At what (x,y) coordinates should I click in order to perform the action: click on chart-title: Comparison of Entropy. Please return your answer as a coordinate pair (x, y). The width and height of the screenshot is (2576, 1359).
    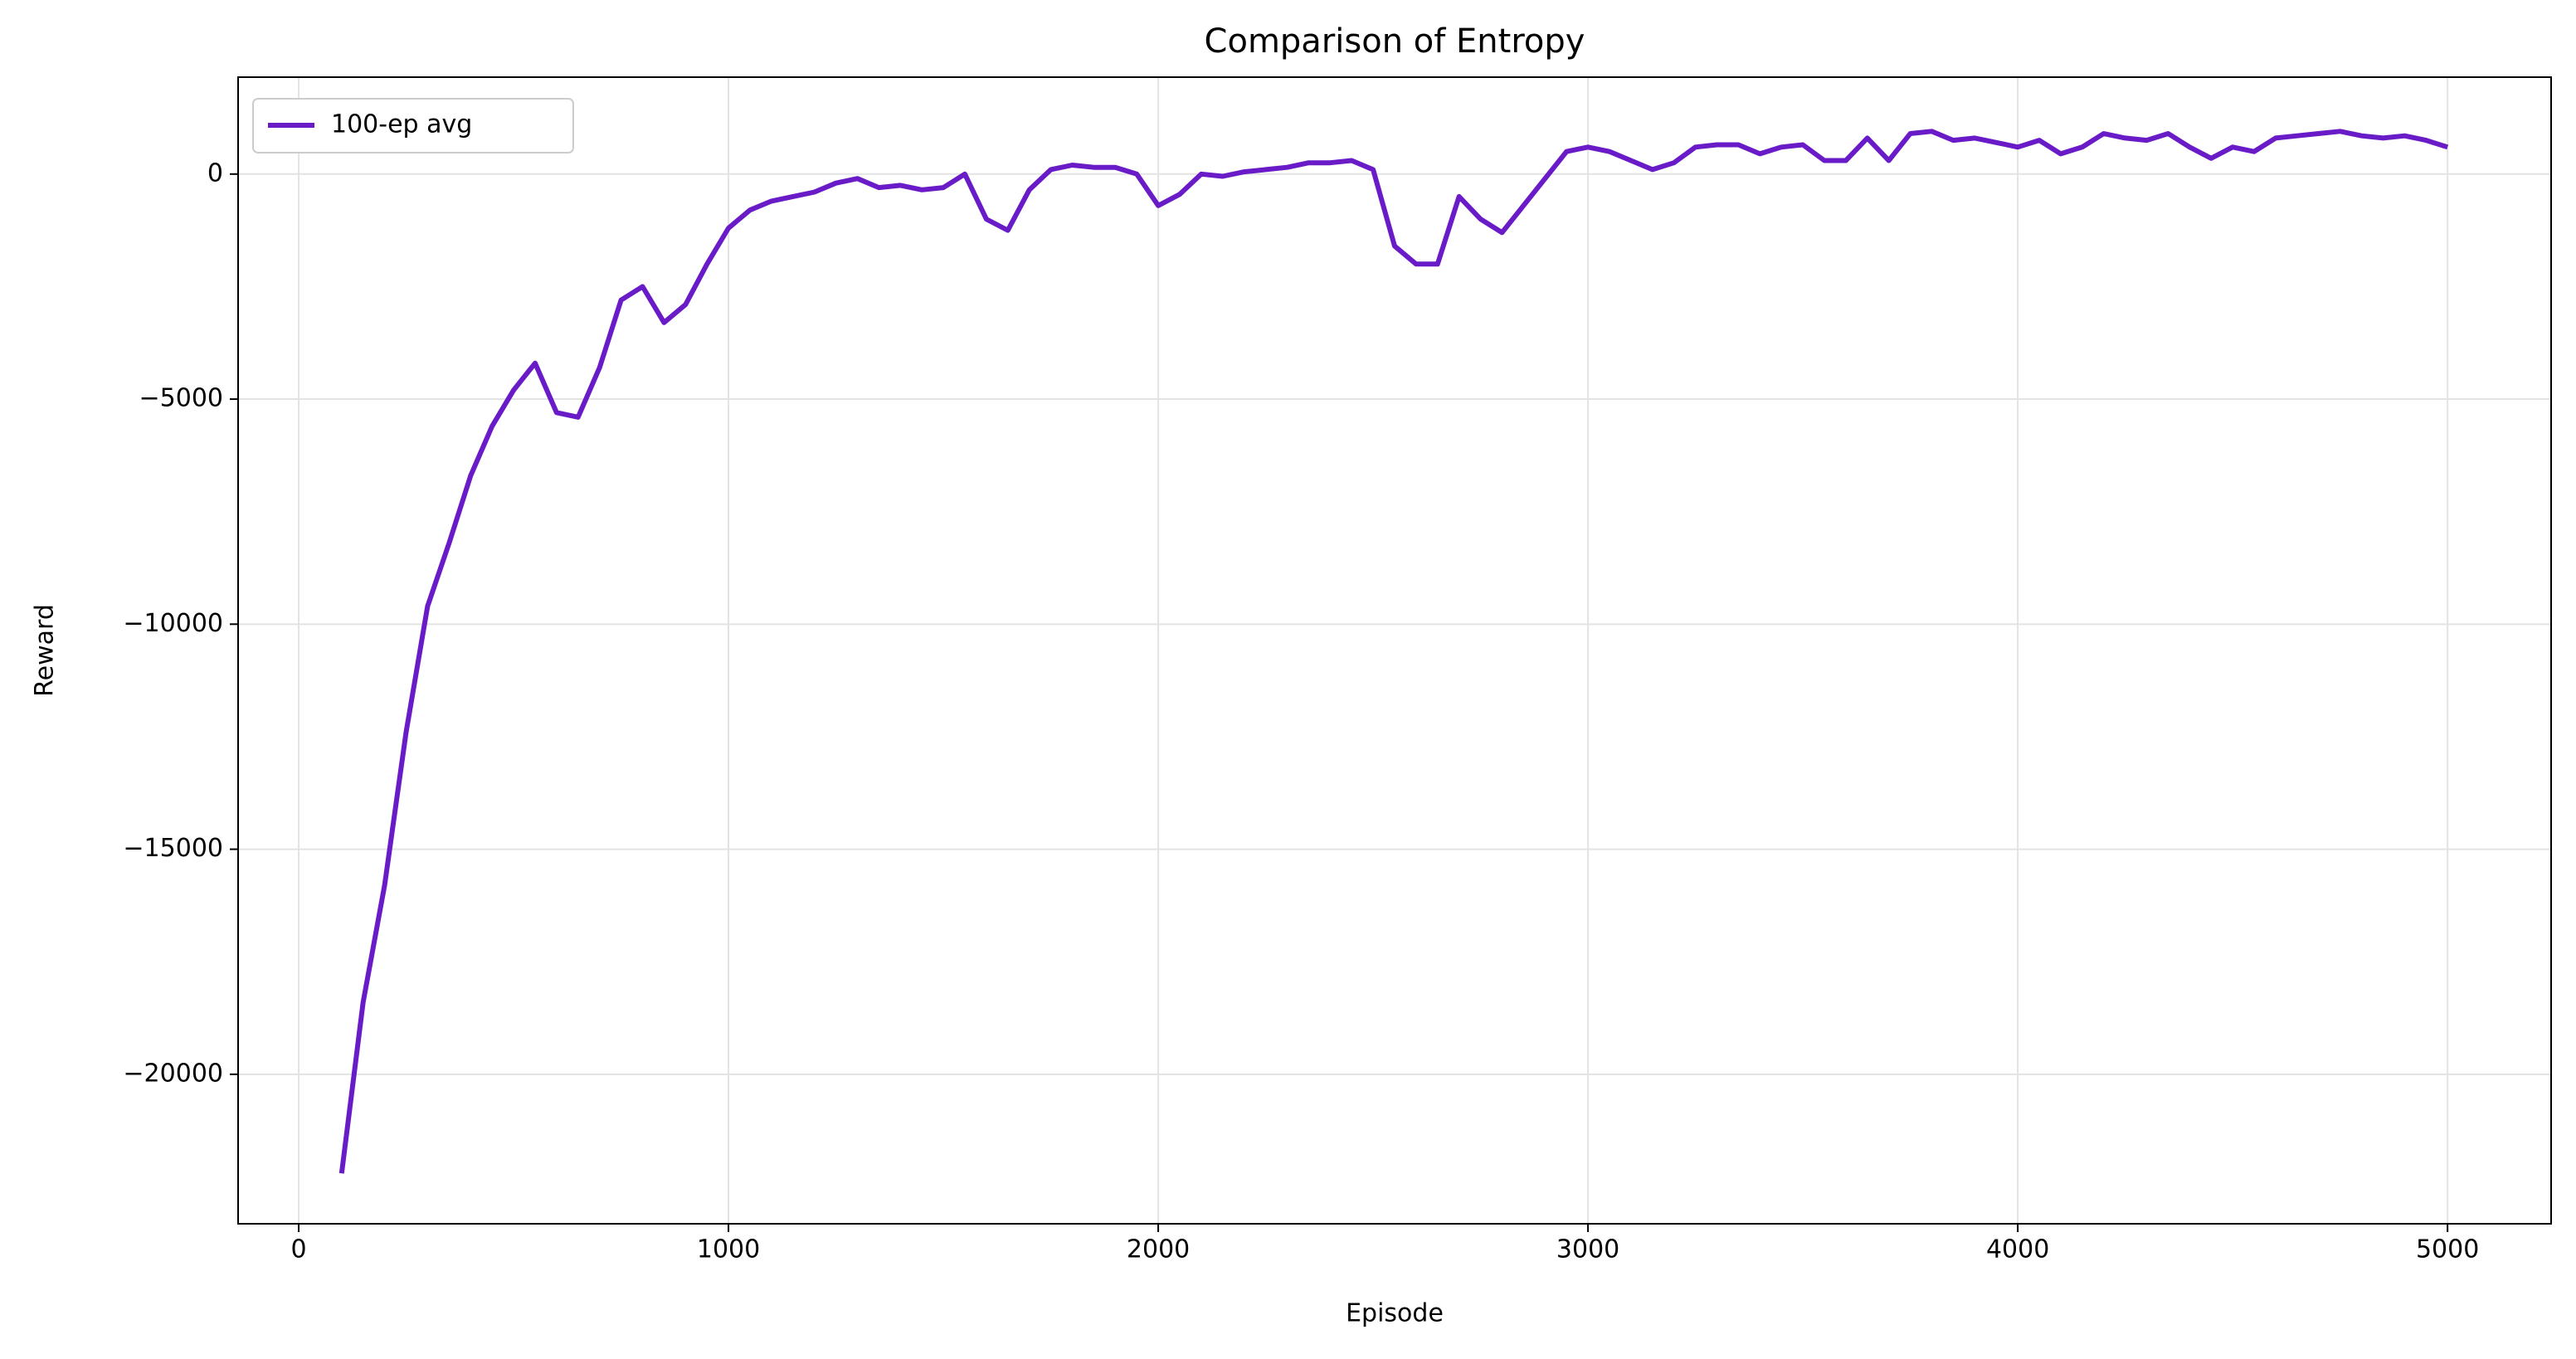
    Looking at the image, I should click on (1395, 41).